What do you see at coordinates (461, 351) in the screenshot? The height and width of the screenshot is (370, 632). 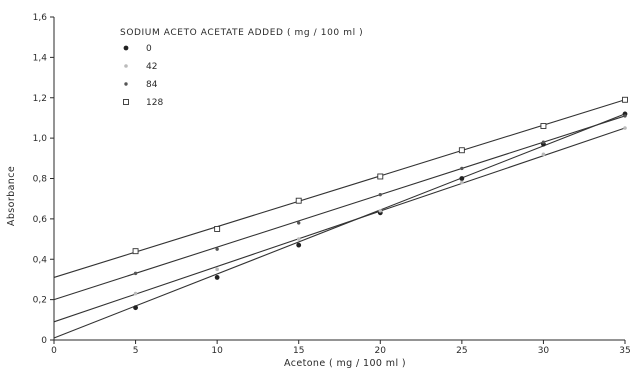 I see `x-tick-label: 25` at bounding box center [461, 351].